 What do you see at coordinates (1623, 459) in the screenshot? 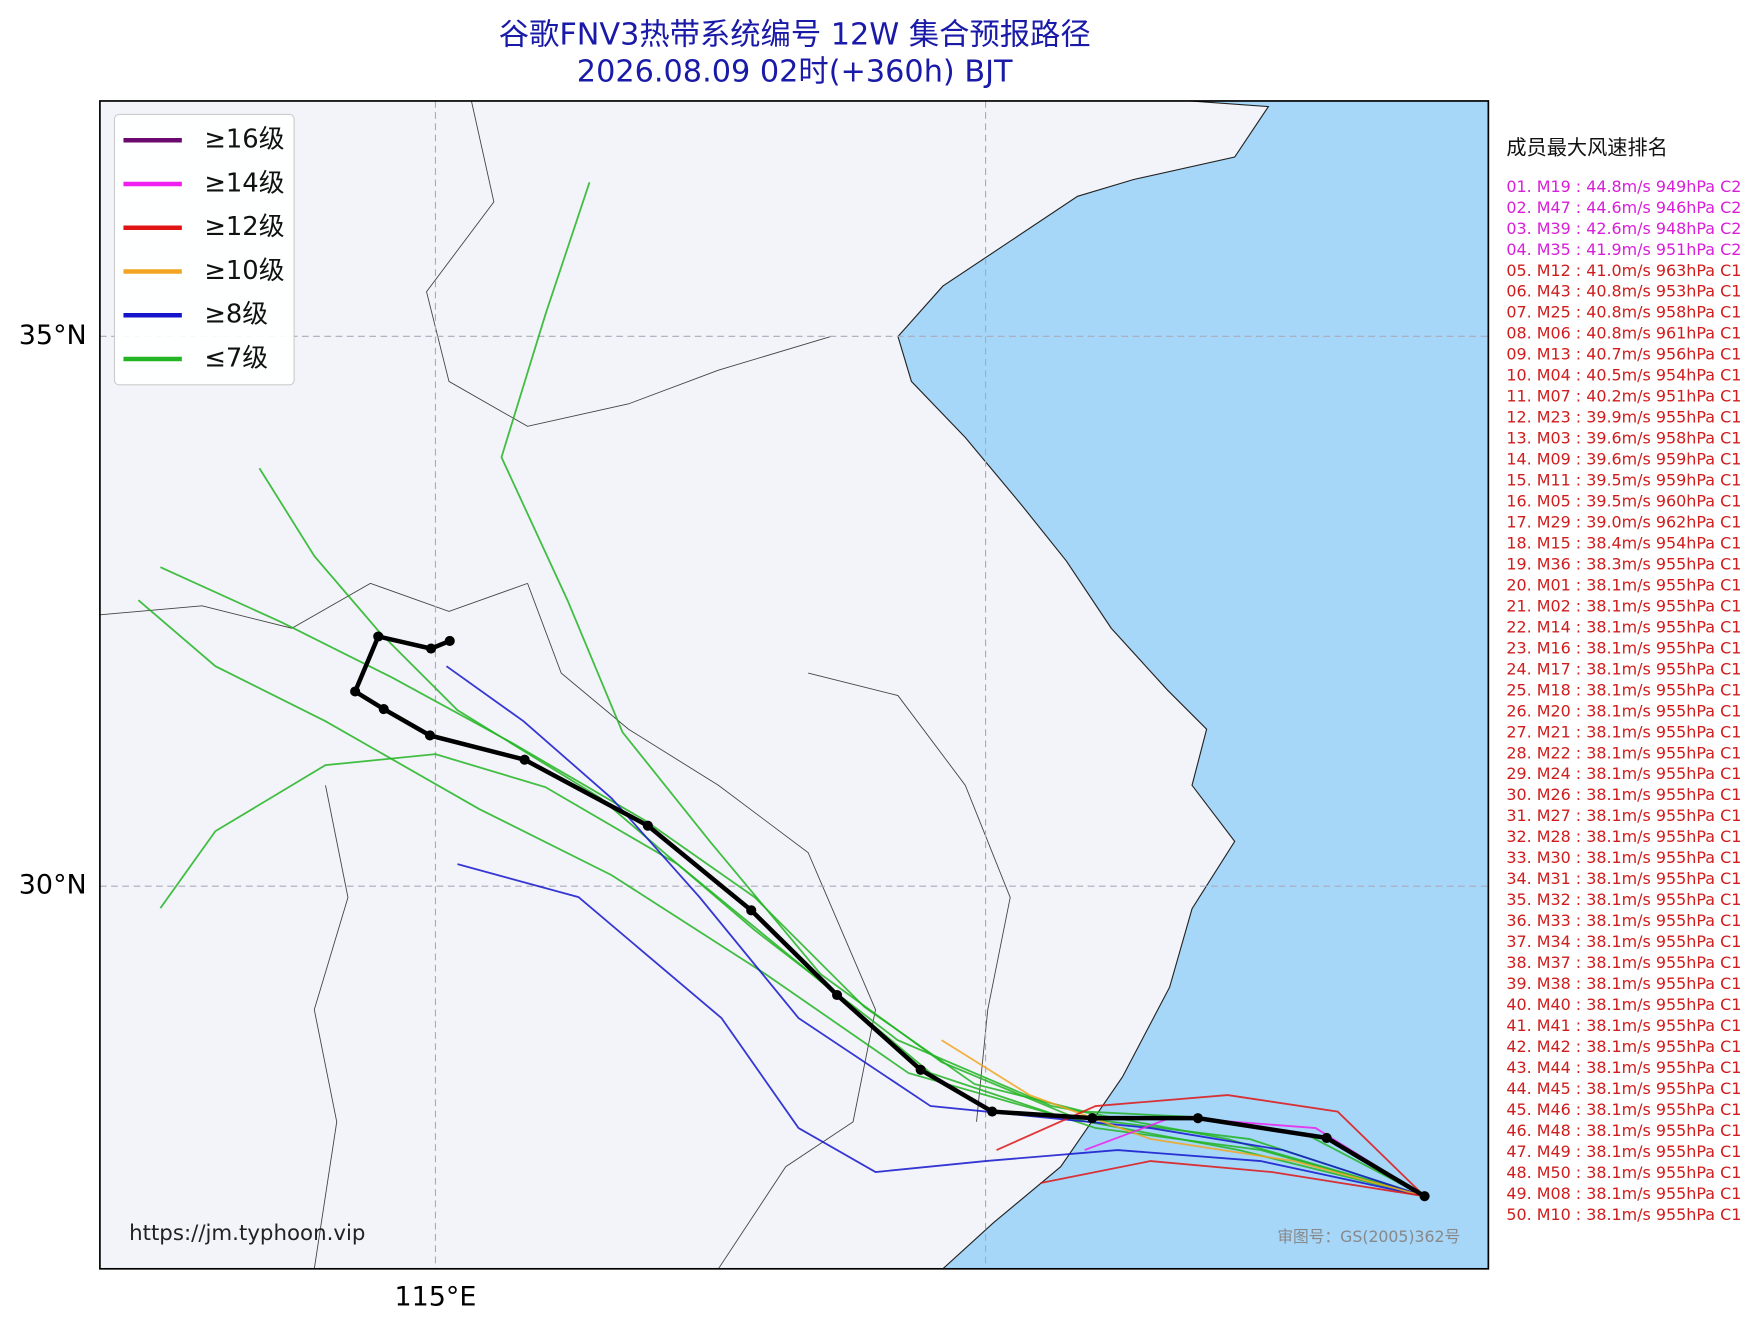
I see `ranking-entry: 14. M09 : 39.6m/s 959hPa C1` at bounding box center [1623, 459].